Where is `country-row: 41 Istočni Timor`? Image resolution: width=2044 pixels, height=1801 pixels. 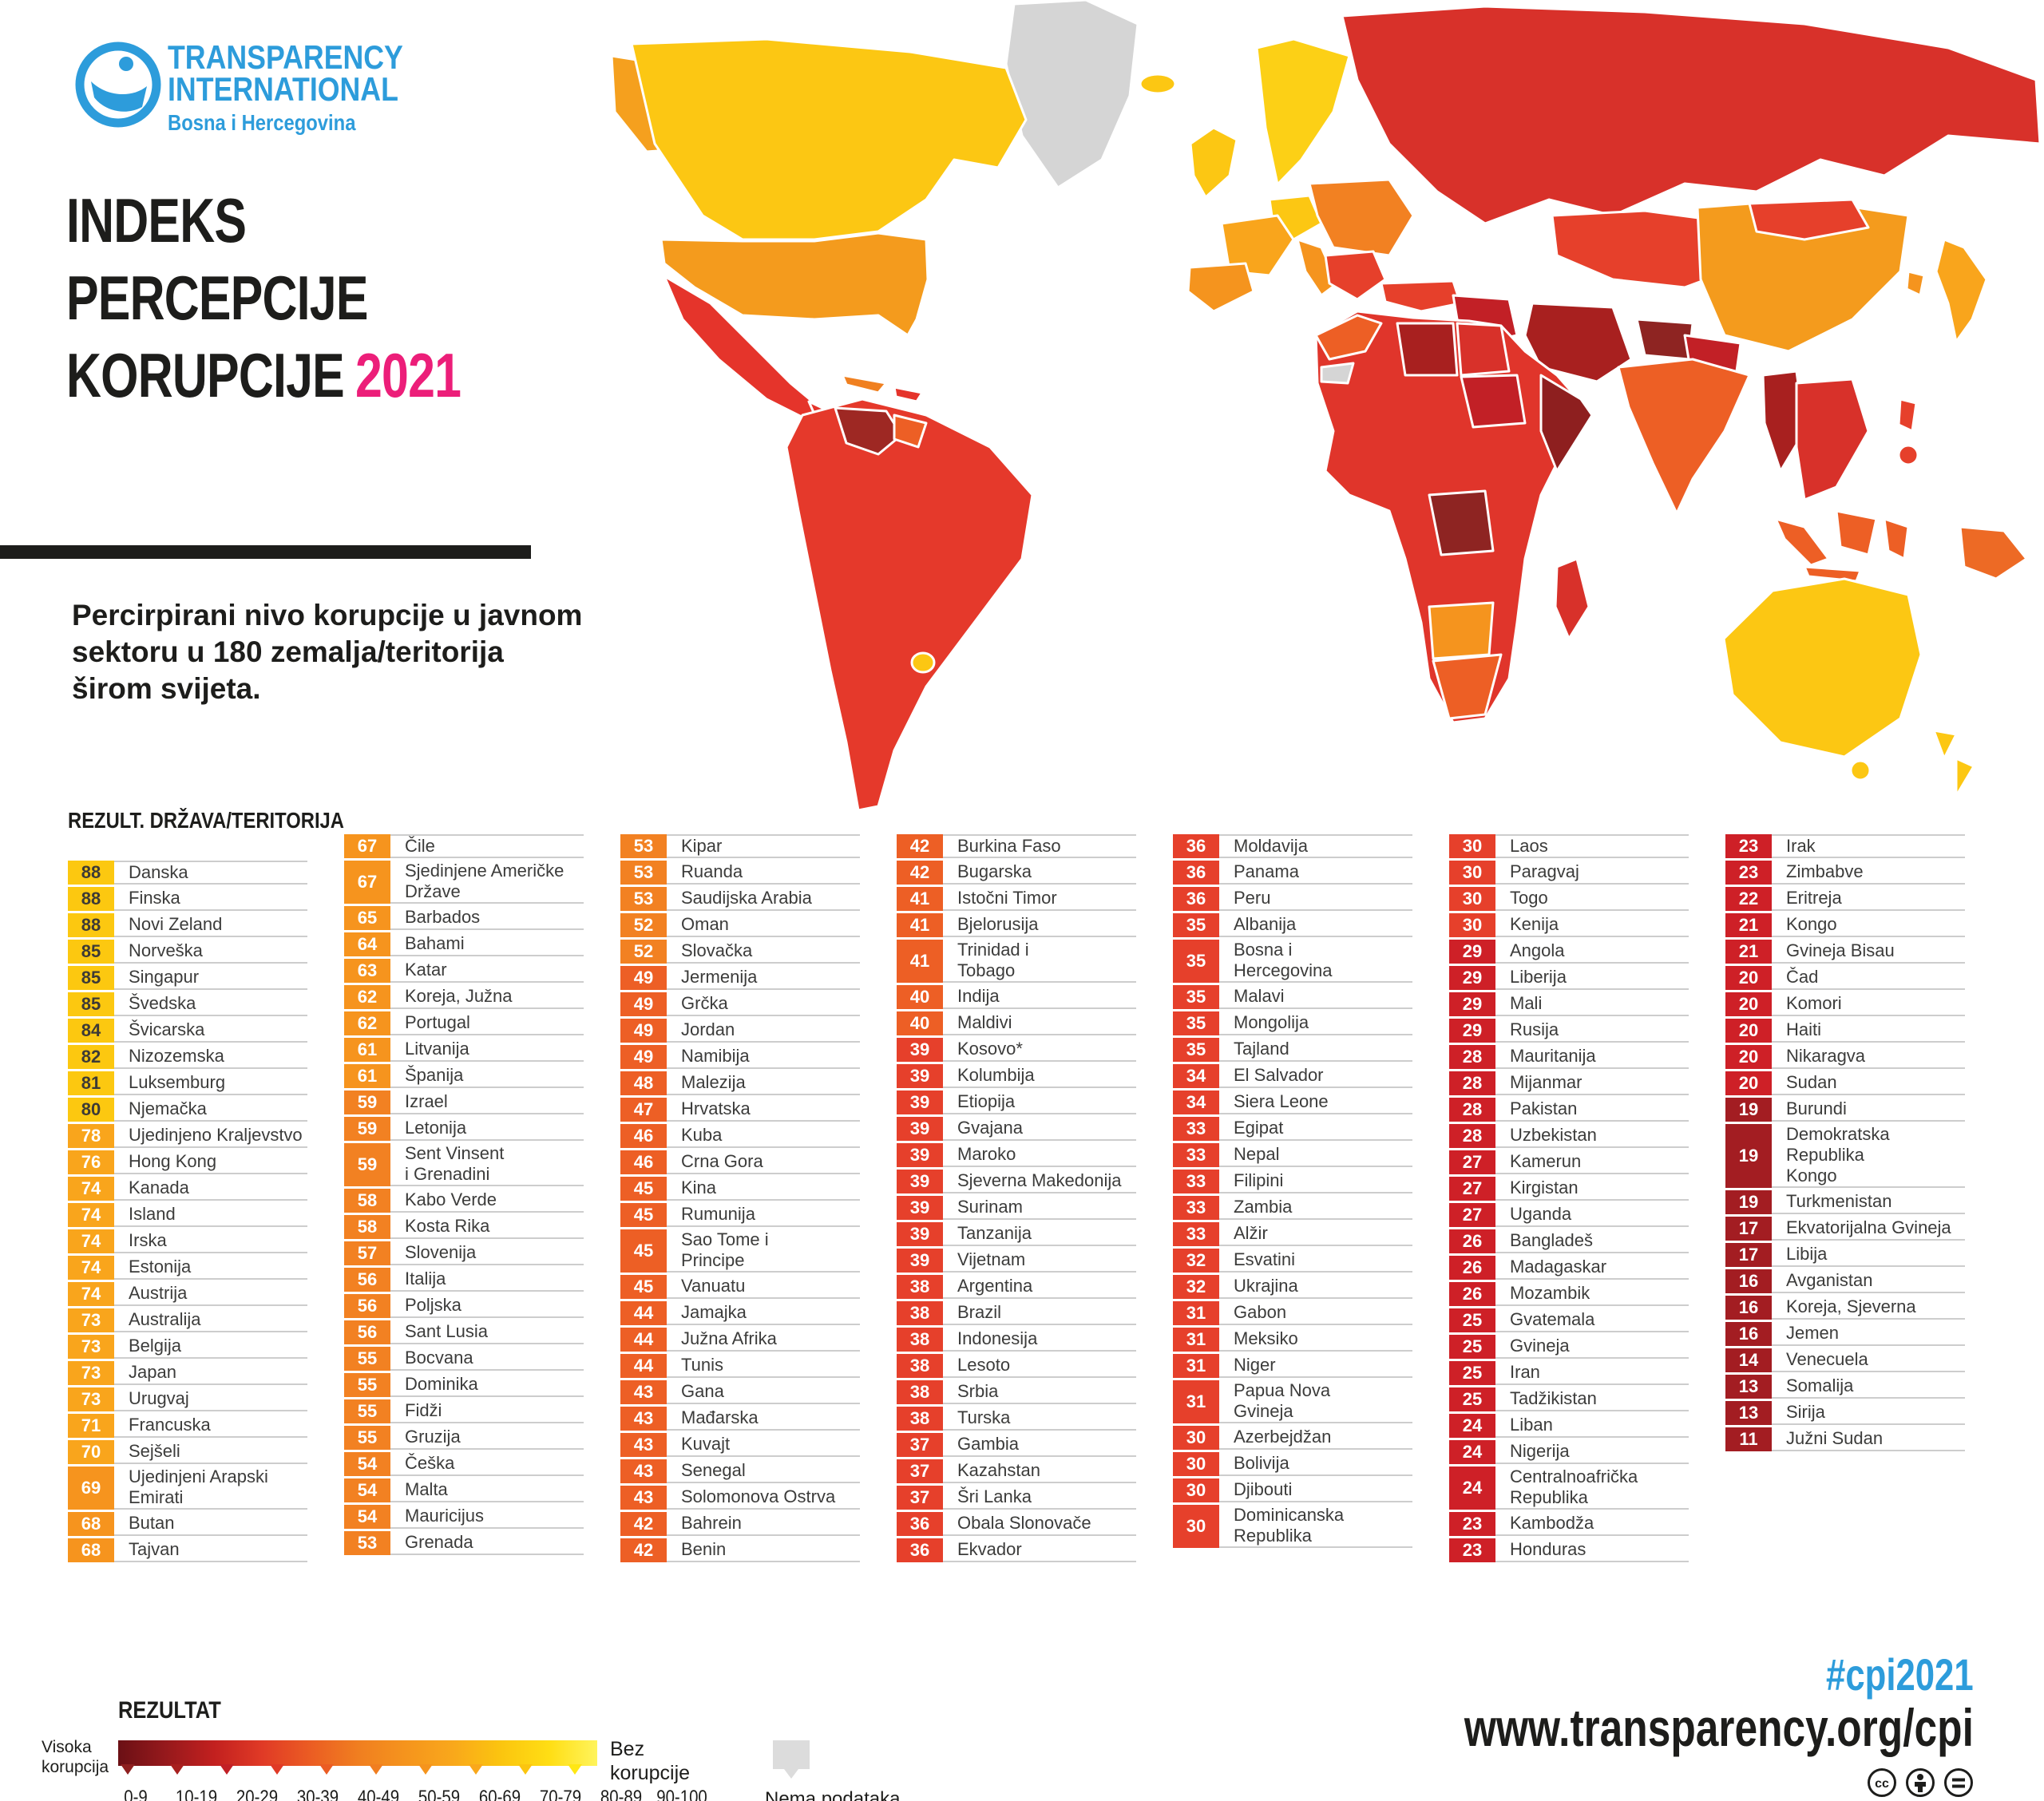 country-row: 41 Istočni Timor is located at coordinates (1016, 899).